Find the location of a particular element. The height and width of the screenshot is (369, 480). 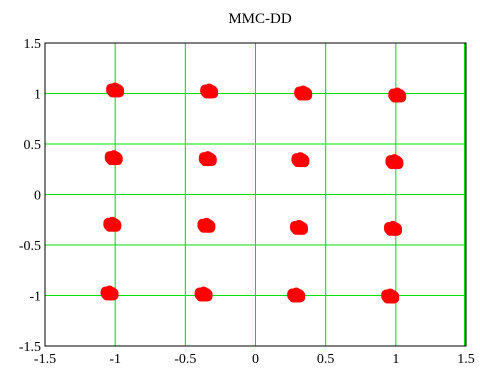

x-tick-label-5: 1 is located at coordinates (395, 359).